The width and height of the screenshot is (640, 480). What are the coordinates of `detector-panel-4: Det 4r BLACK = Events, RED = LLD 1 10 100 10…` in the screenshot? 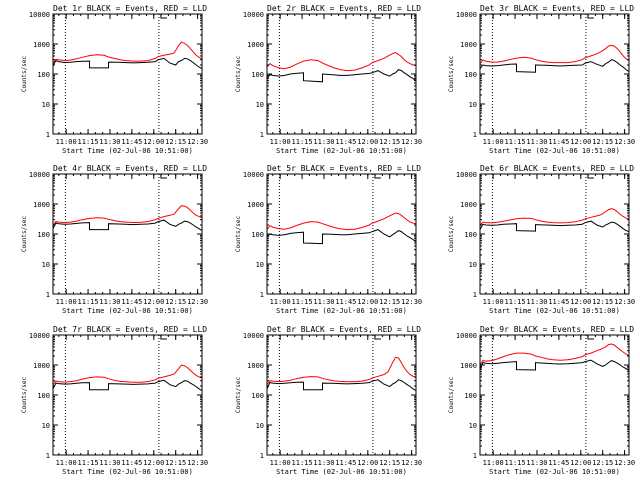 It's located at (114, 239).